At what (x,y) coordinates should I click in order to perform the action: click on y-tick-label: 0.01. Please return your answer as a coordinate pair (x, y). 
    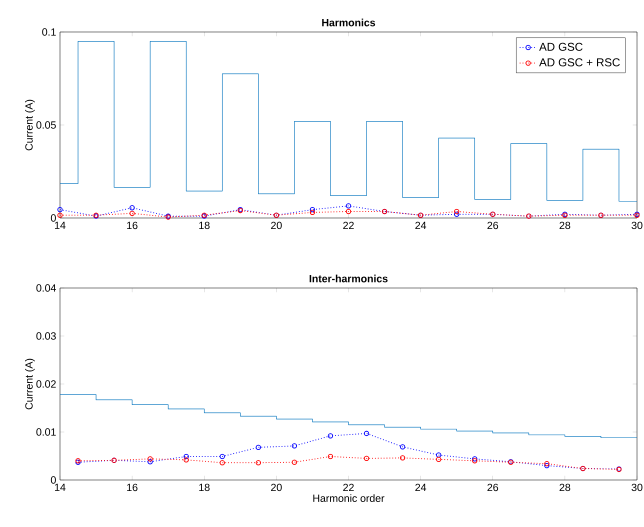
    Looking at the image, I should click on (46, 432).